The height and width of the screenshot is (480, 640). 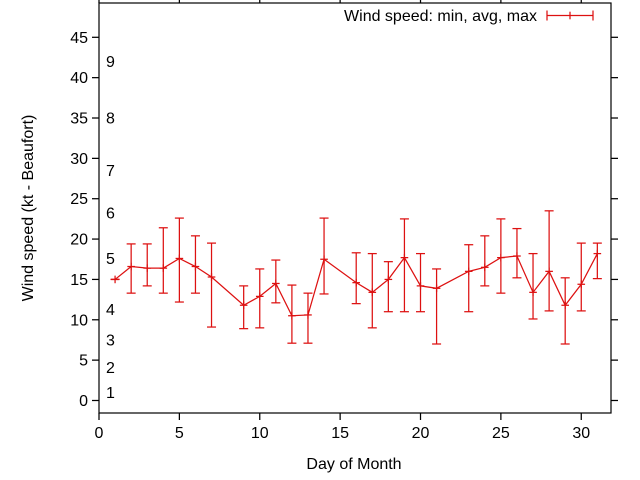 I want to click on beaufort-label-8: 8, so click(x=110, y=119).